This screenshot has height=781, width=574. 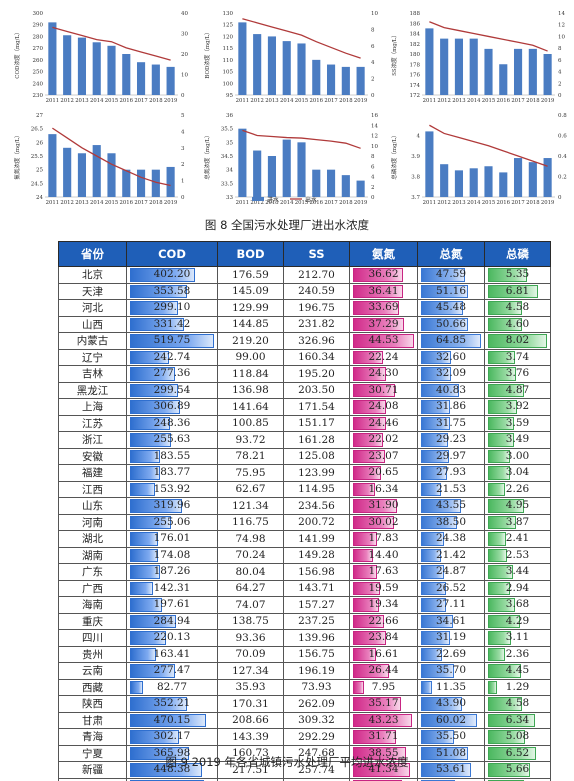 I want to click on province-cell: 内蒙古, so click(x=92, y=341).